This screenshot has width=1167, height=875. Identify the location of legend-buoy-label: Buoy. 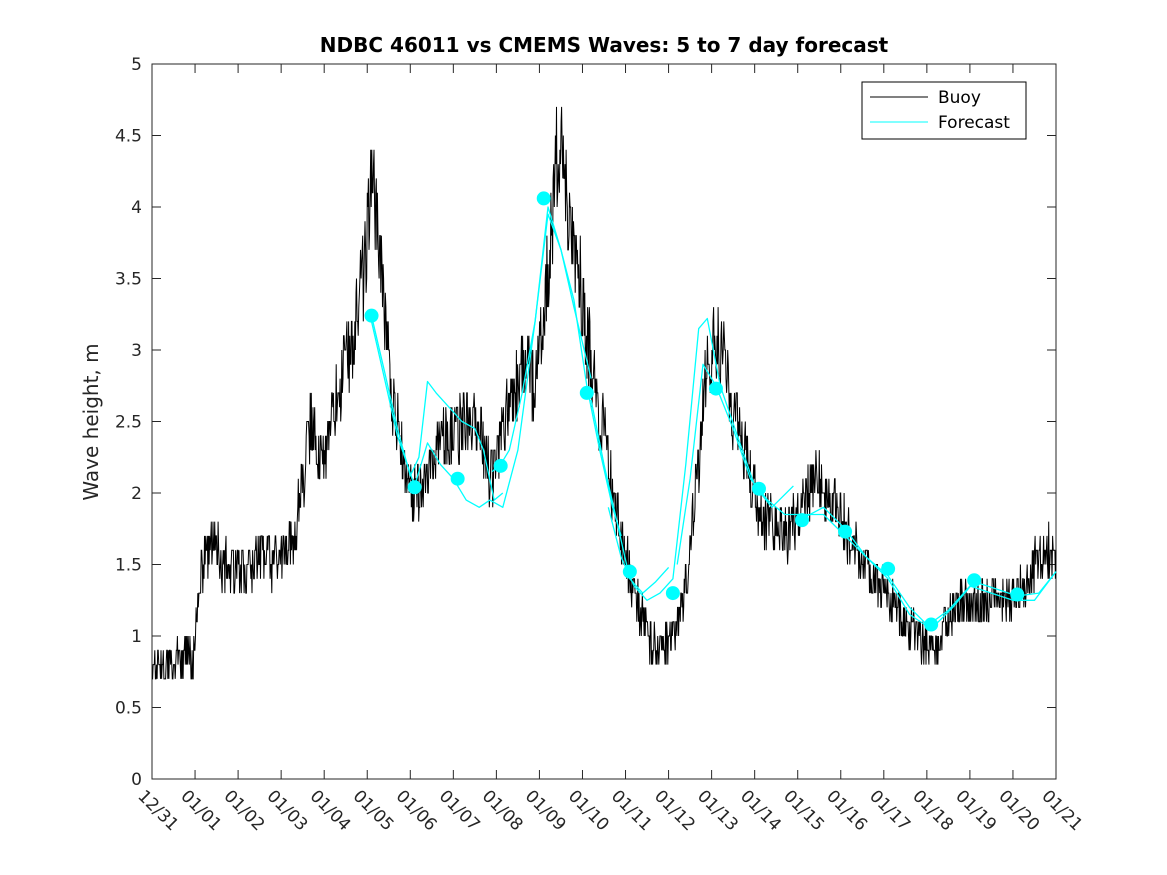
(959, 98).